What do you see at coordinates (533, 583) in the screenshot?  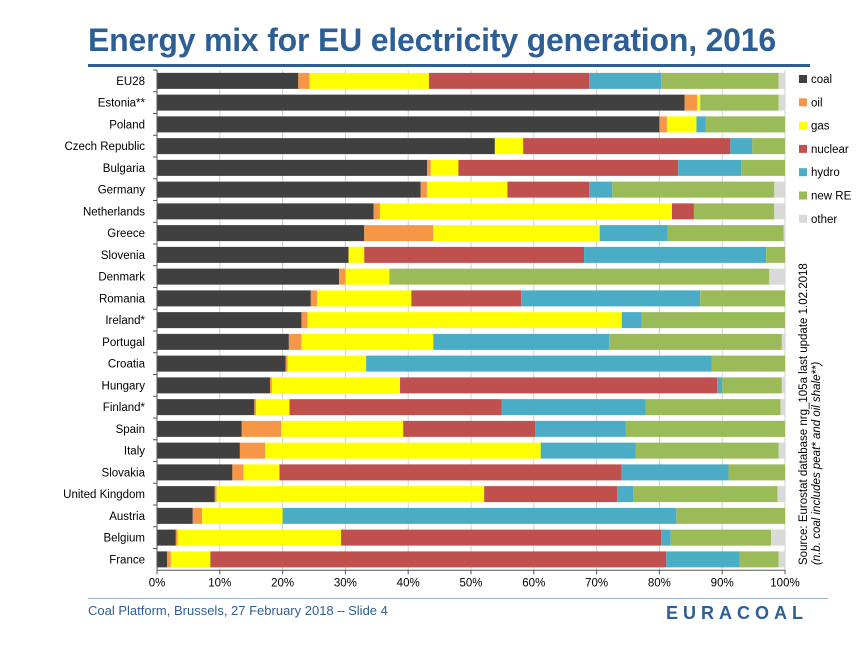 I see `x-tick-label: 60%` at bounding box center [533, 583].